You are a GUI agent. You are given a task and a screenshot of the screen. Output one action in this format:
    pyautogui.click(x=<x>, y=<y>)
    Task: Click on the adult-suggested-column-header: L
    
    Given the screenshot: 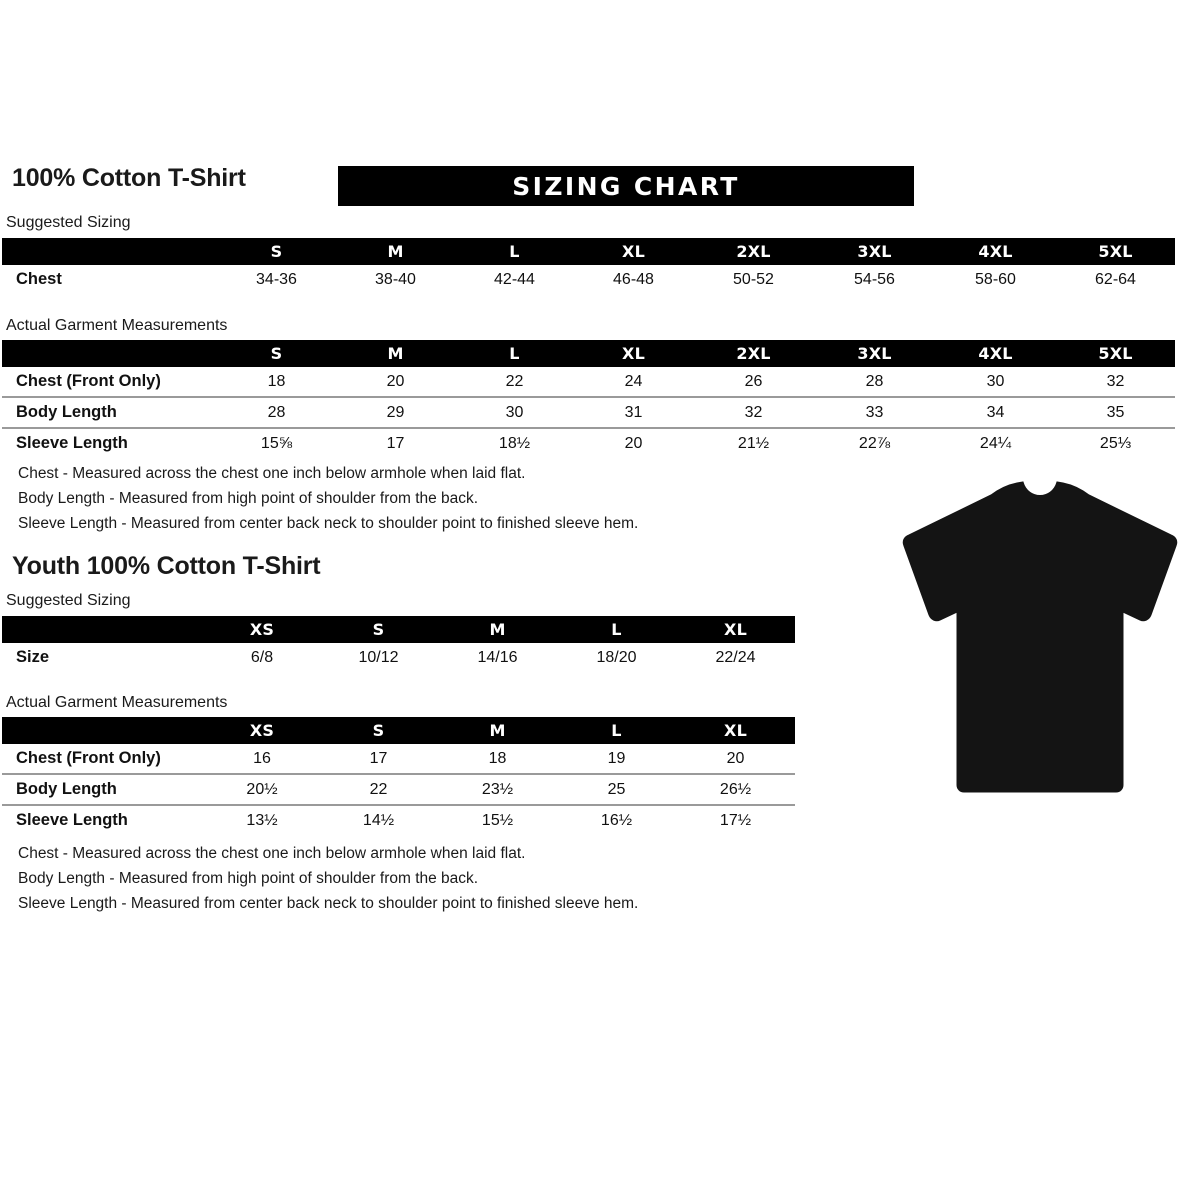 What is the action you would take?
    pyautogui.click(x=514, y=251)
    